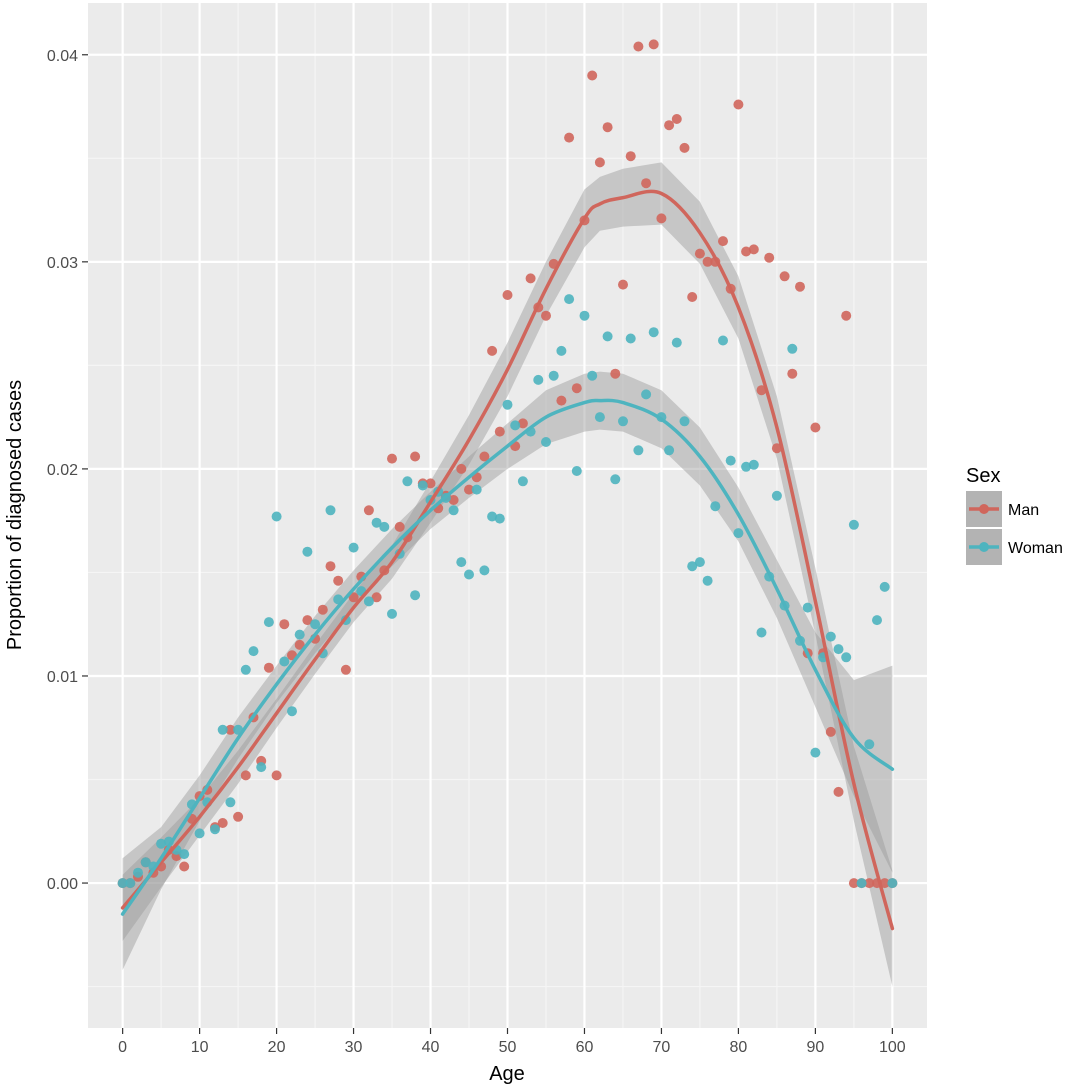  What do you see at coordinates (1014, 515) in the screenshot?
I see `legend: Sex Man Woman` at bounding box center [1014, 515].